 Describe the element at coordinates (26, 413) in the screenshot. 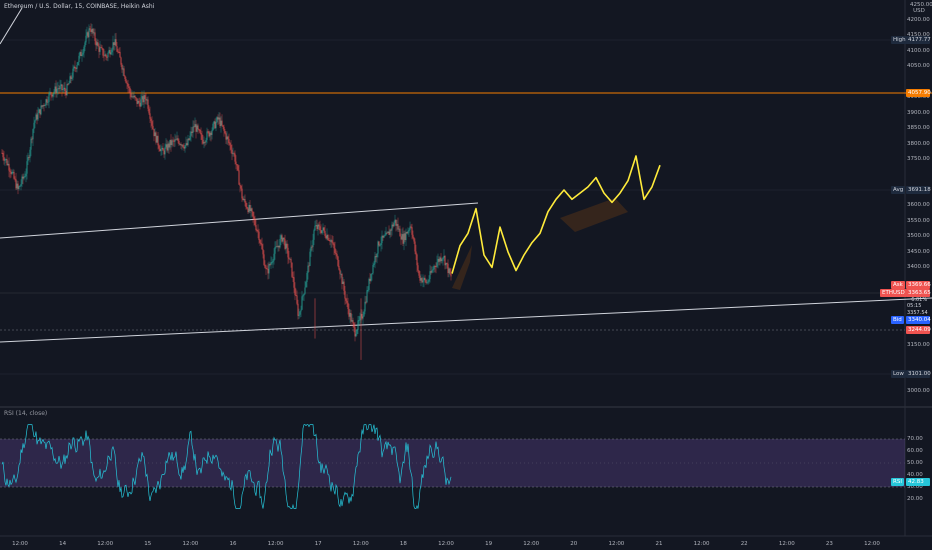

I see `rsi-title: RSI (14, close)` at that location.